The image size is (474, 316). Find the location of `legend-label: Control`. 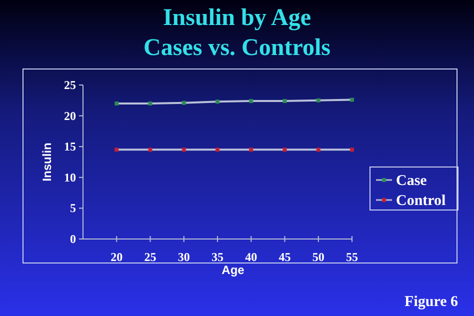

legend-label: Control is located at coordinates (421, 201).